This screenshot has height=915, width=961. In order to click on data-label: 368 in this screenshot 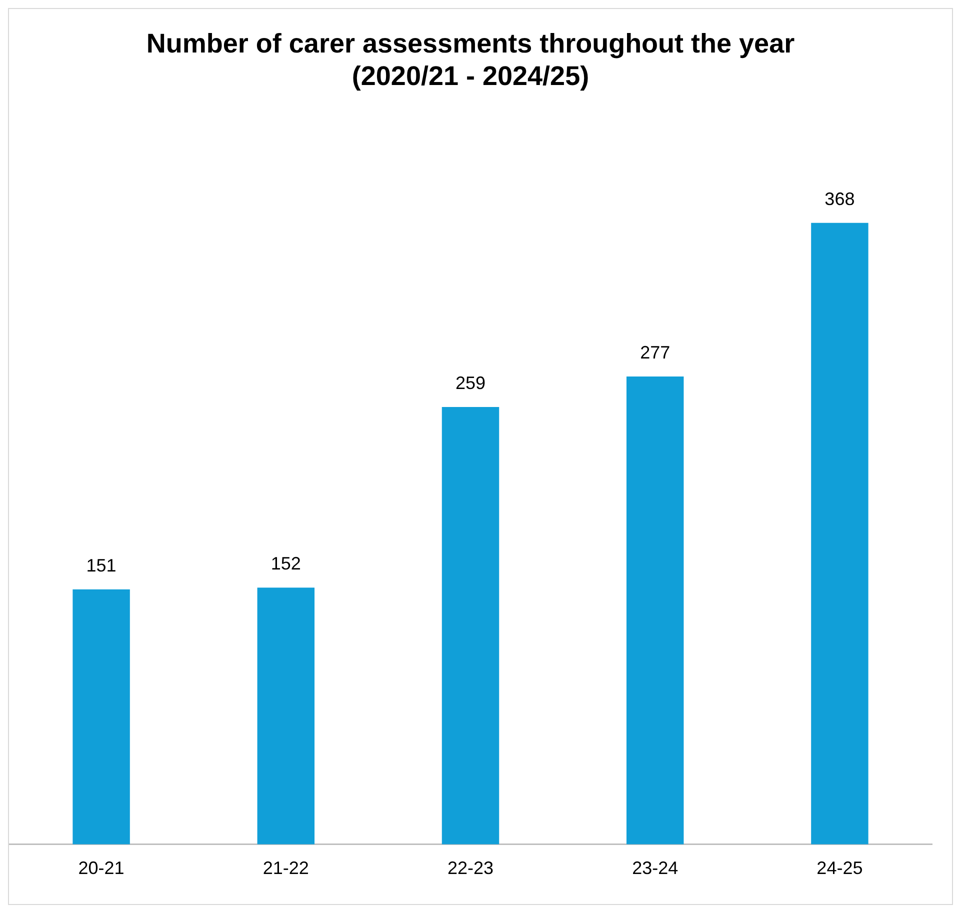, I will do `click(839, 198)`.